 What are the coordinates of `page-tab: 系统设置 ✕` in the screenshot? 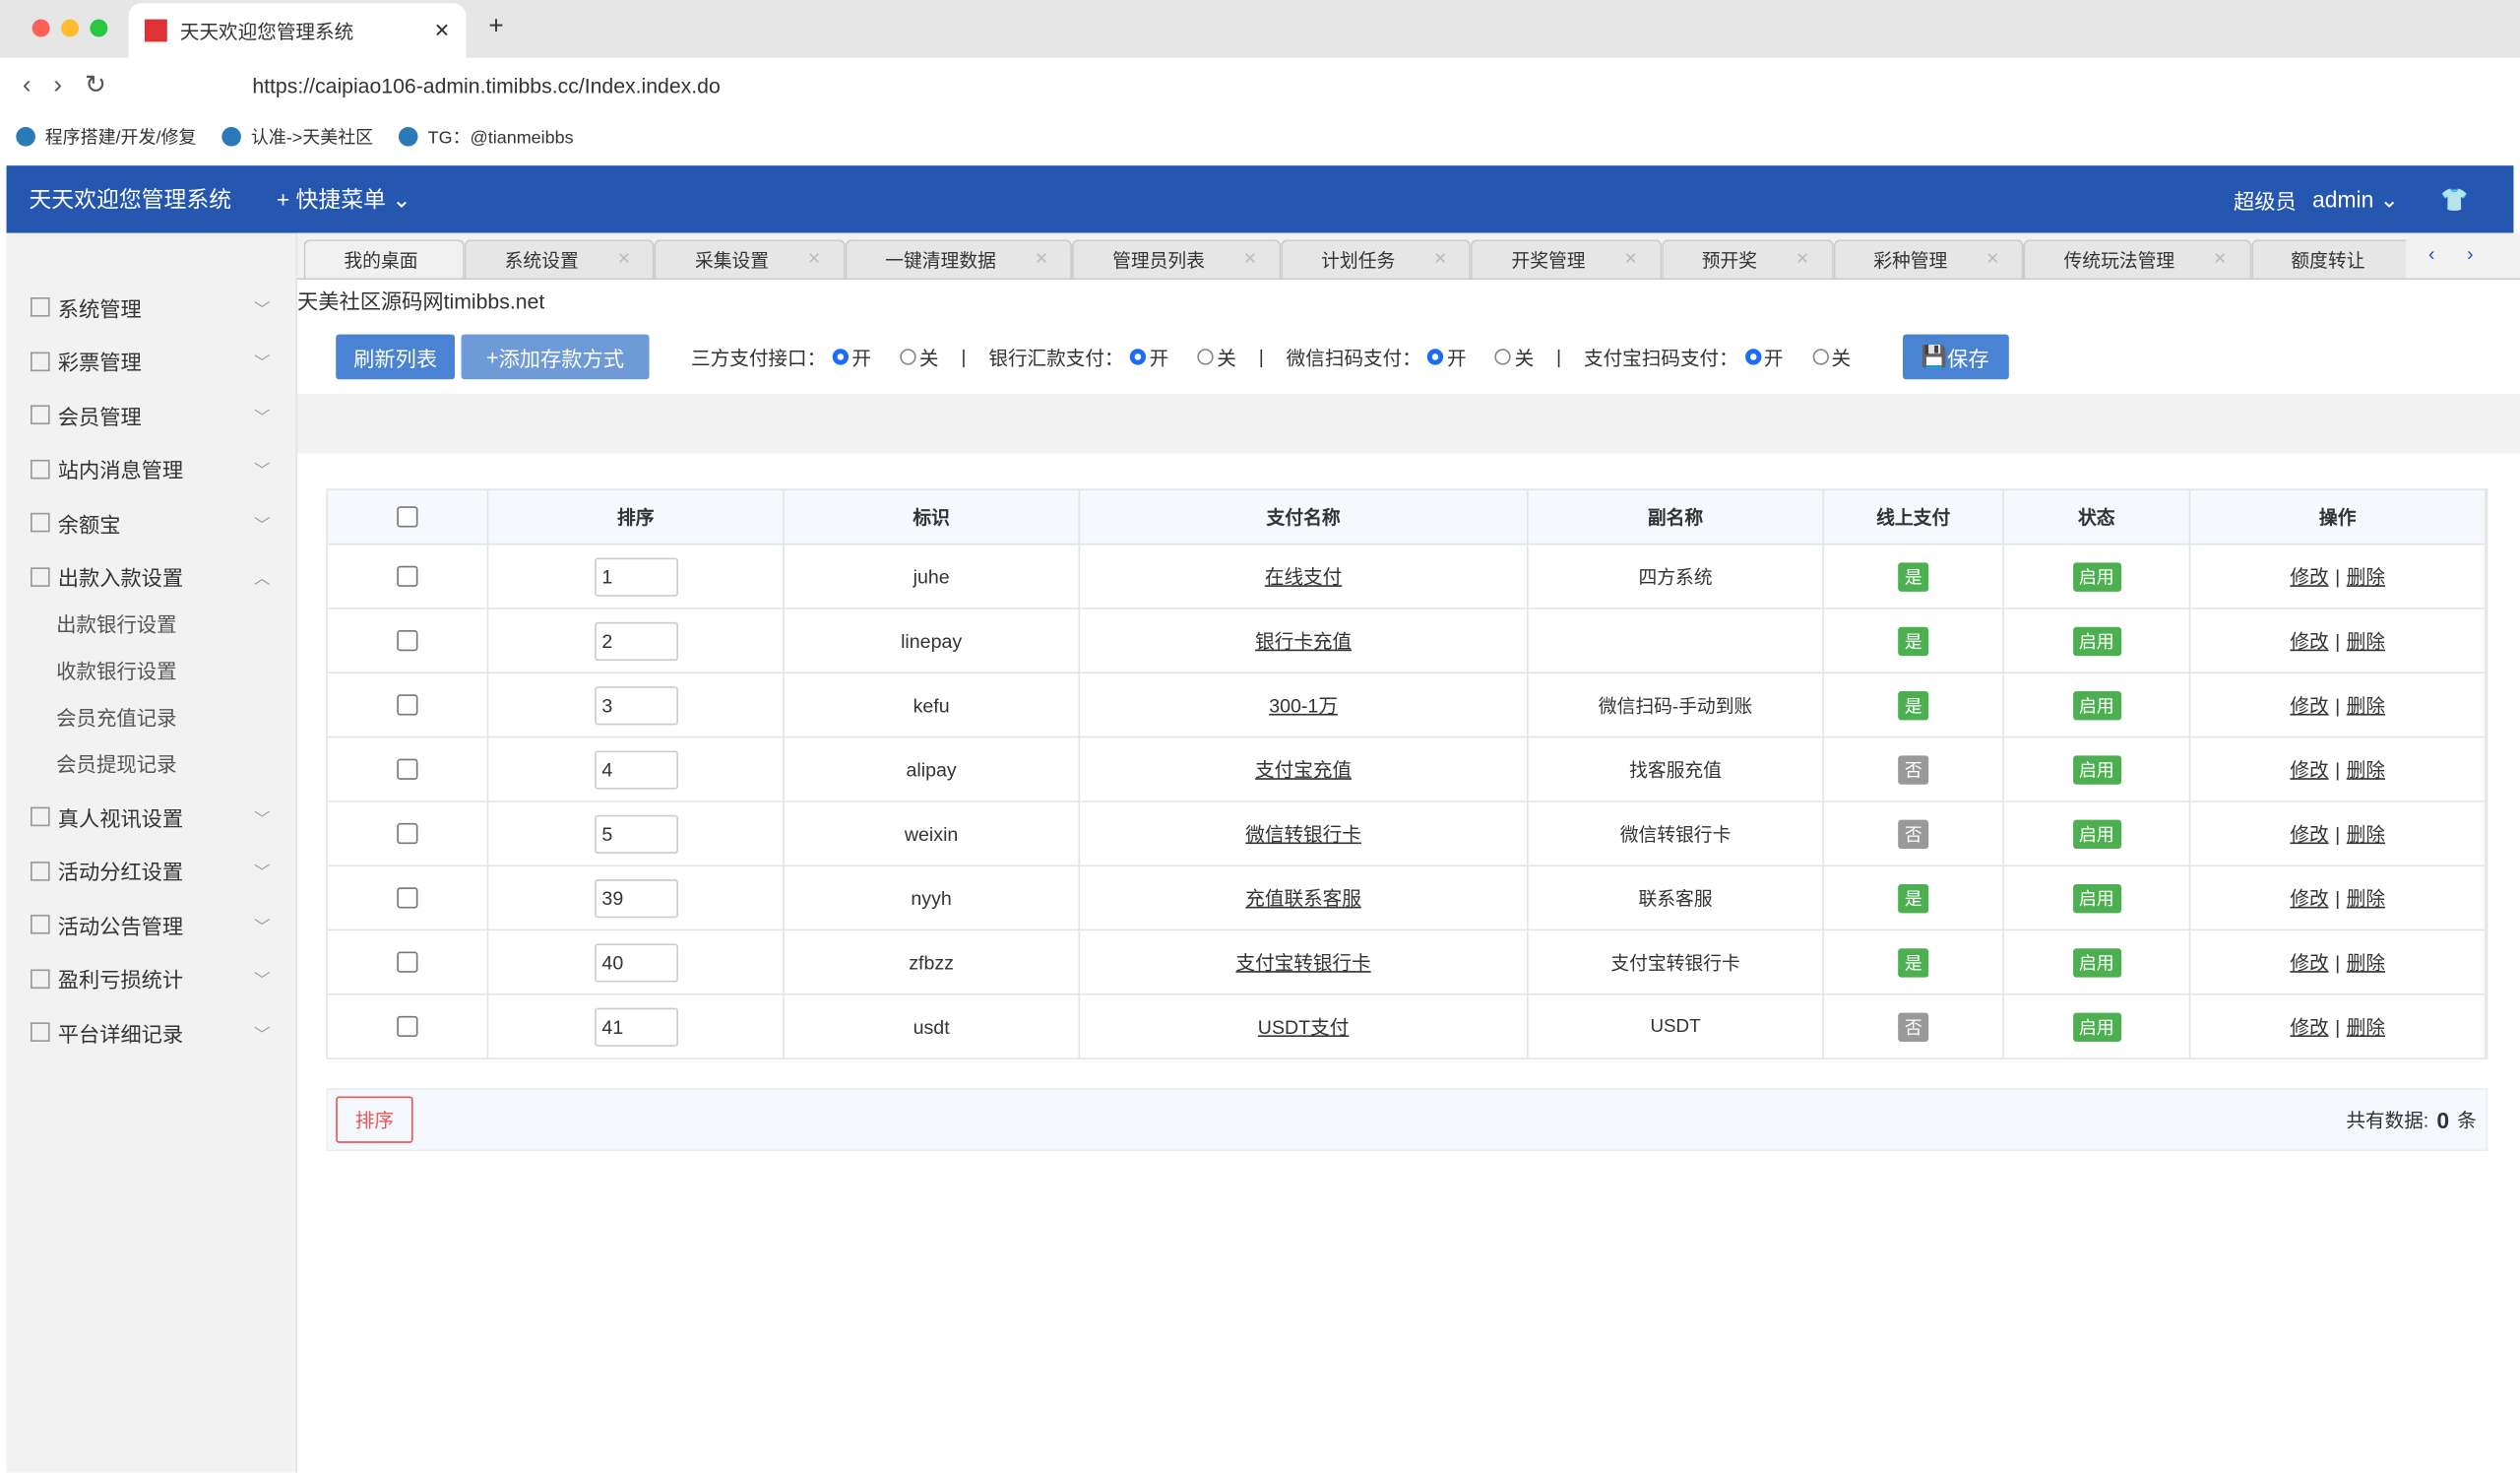 It's located at (560, 259).